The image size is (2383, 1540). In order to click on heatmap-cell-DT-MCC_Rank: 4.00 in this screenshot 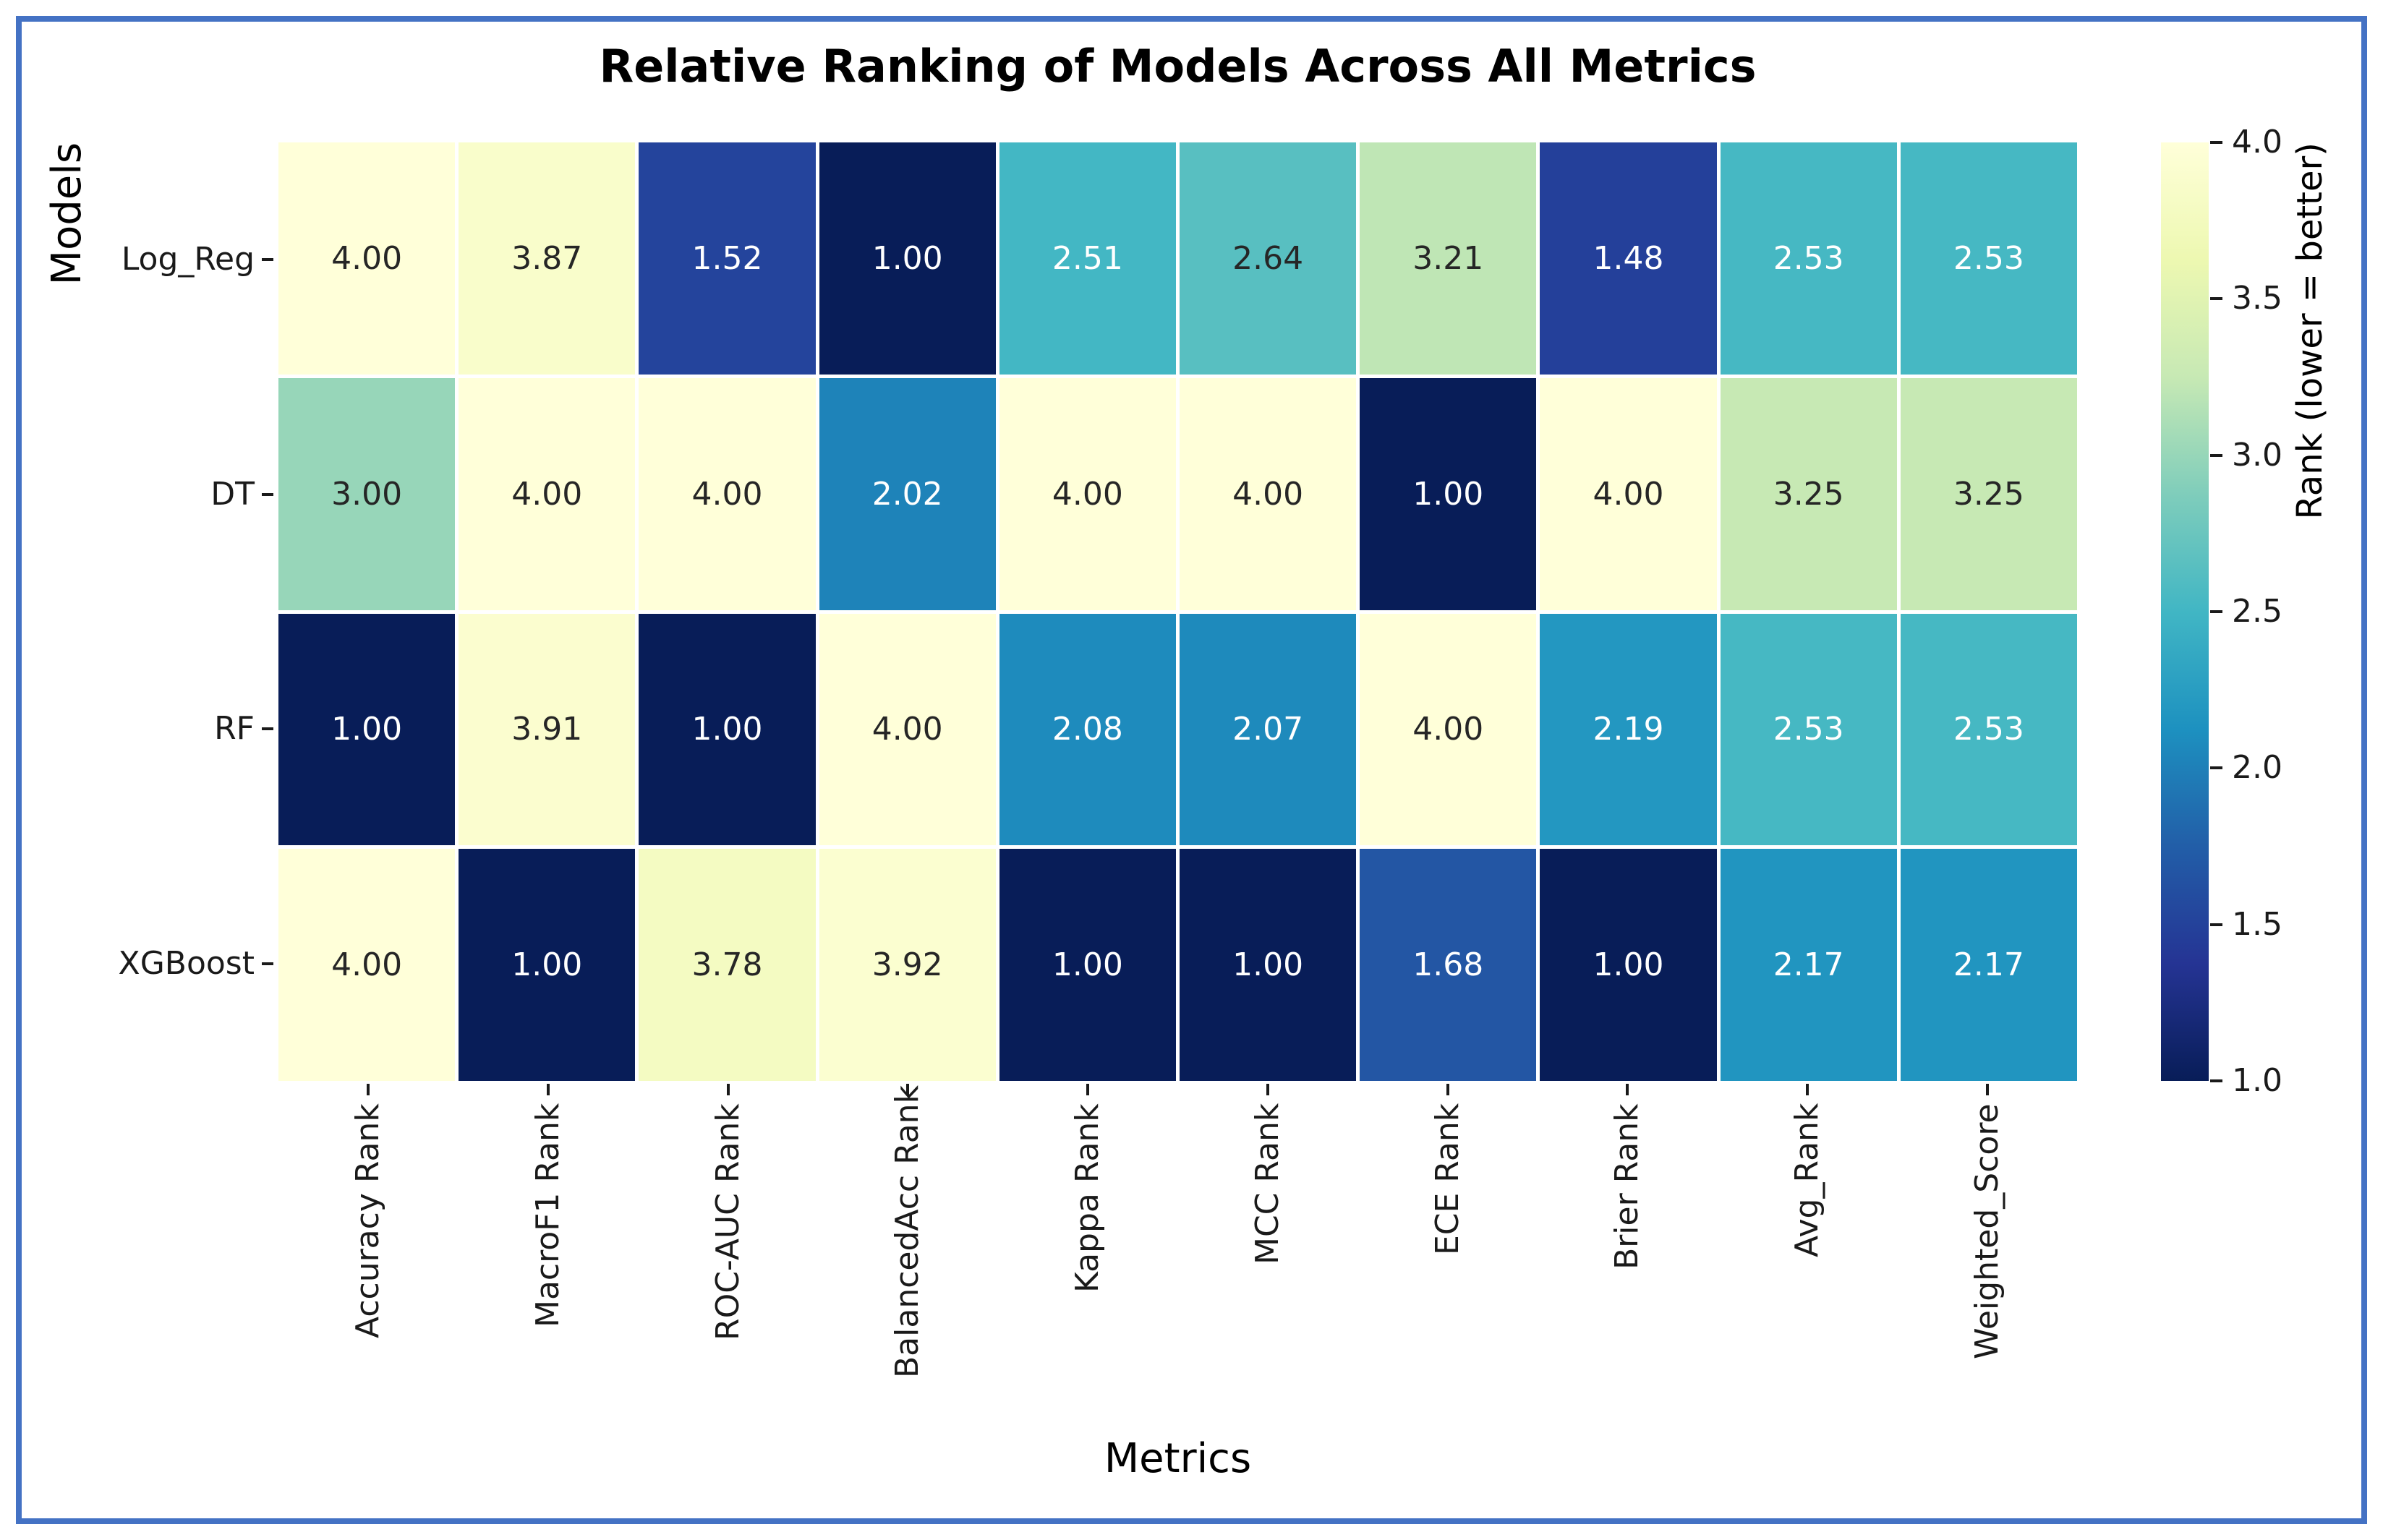, I will do `click(1268, 494)`.